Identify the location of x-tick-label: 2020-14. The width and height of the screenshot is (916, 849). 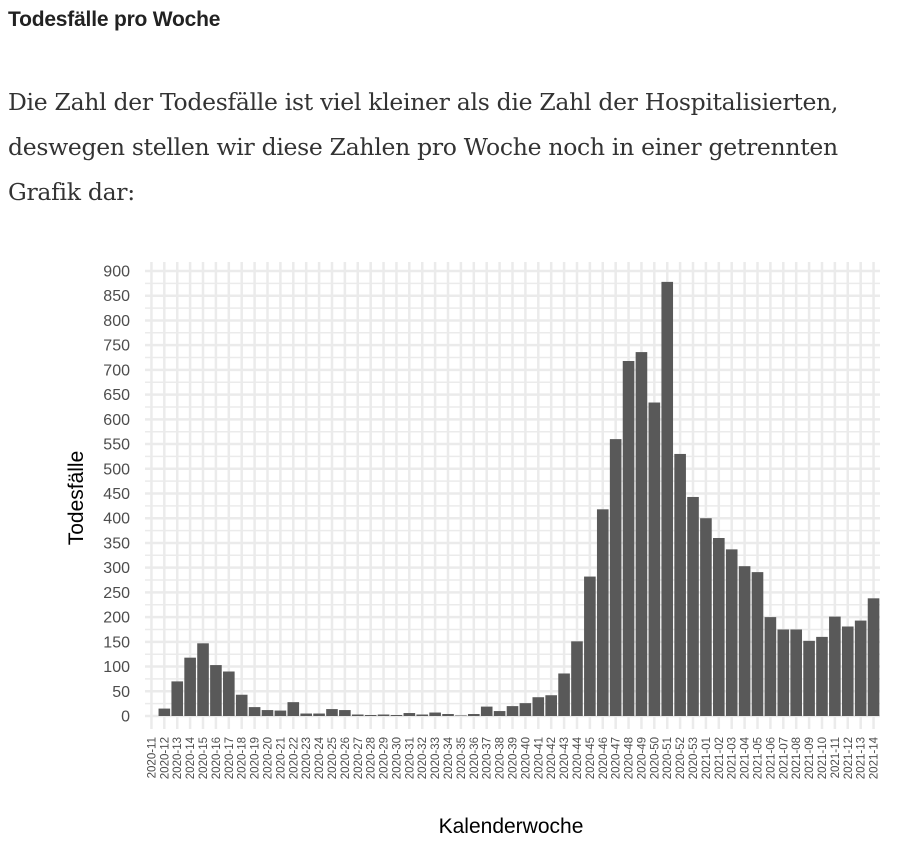
(191, 757).